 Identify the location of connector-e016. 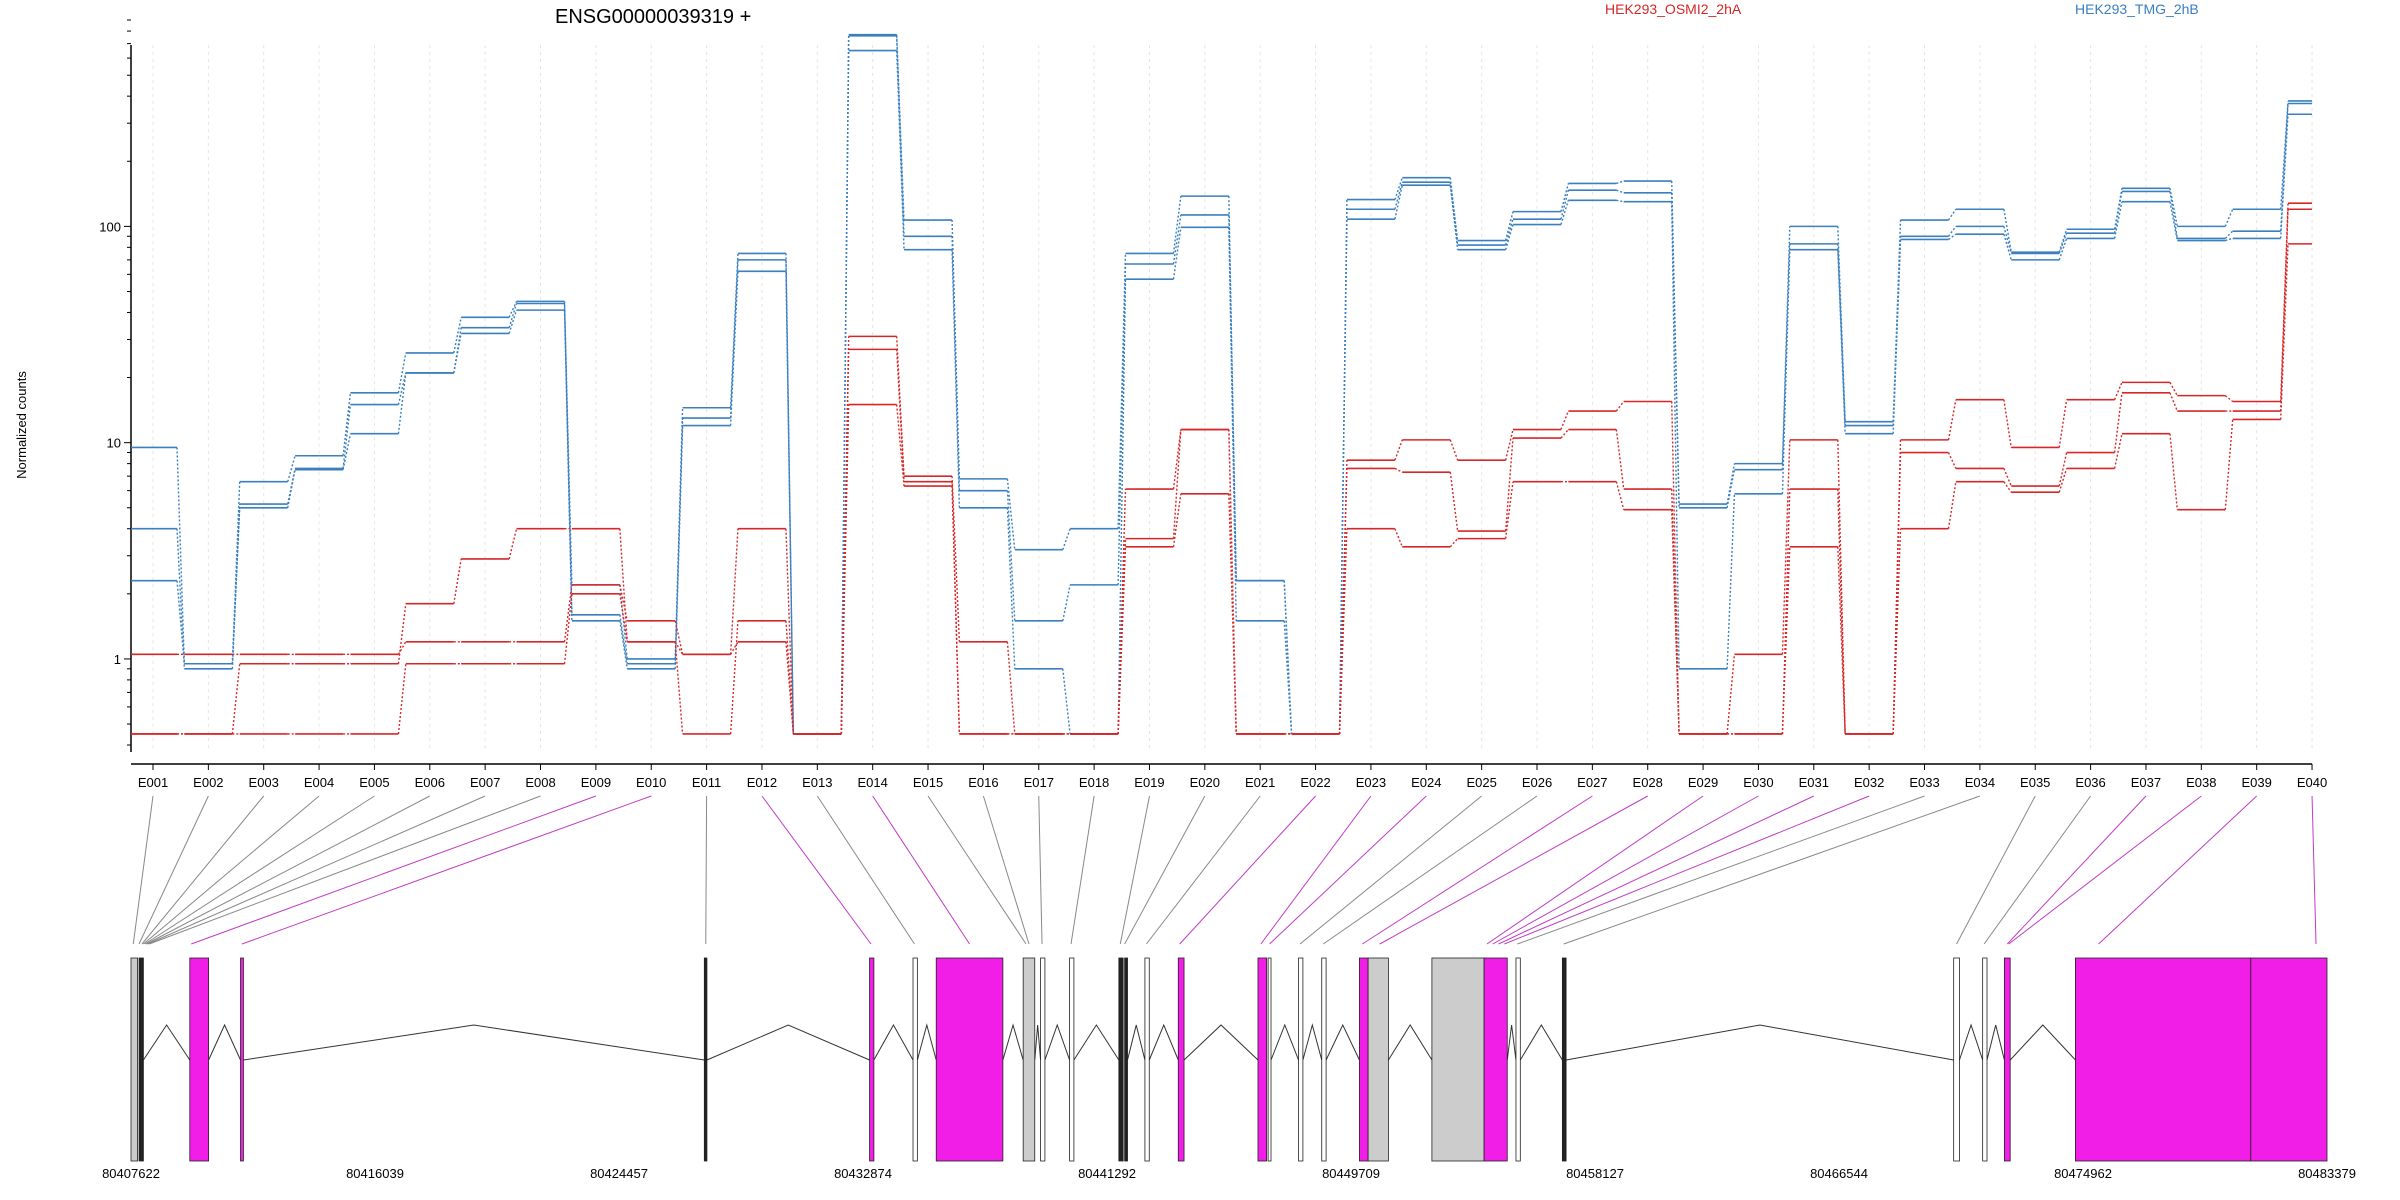
(1006, 870).